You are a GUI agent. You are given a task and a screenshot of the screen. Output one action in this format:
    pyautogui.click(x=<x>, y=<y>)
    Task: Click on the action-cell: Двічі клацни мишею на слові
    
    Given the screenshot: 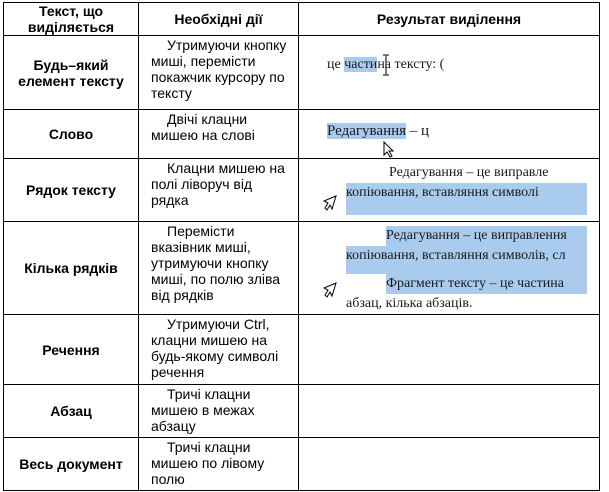 What is the action you would take?
    pyautogui.click(x=218, y=134)
    